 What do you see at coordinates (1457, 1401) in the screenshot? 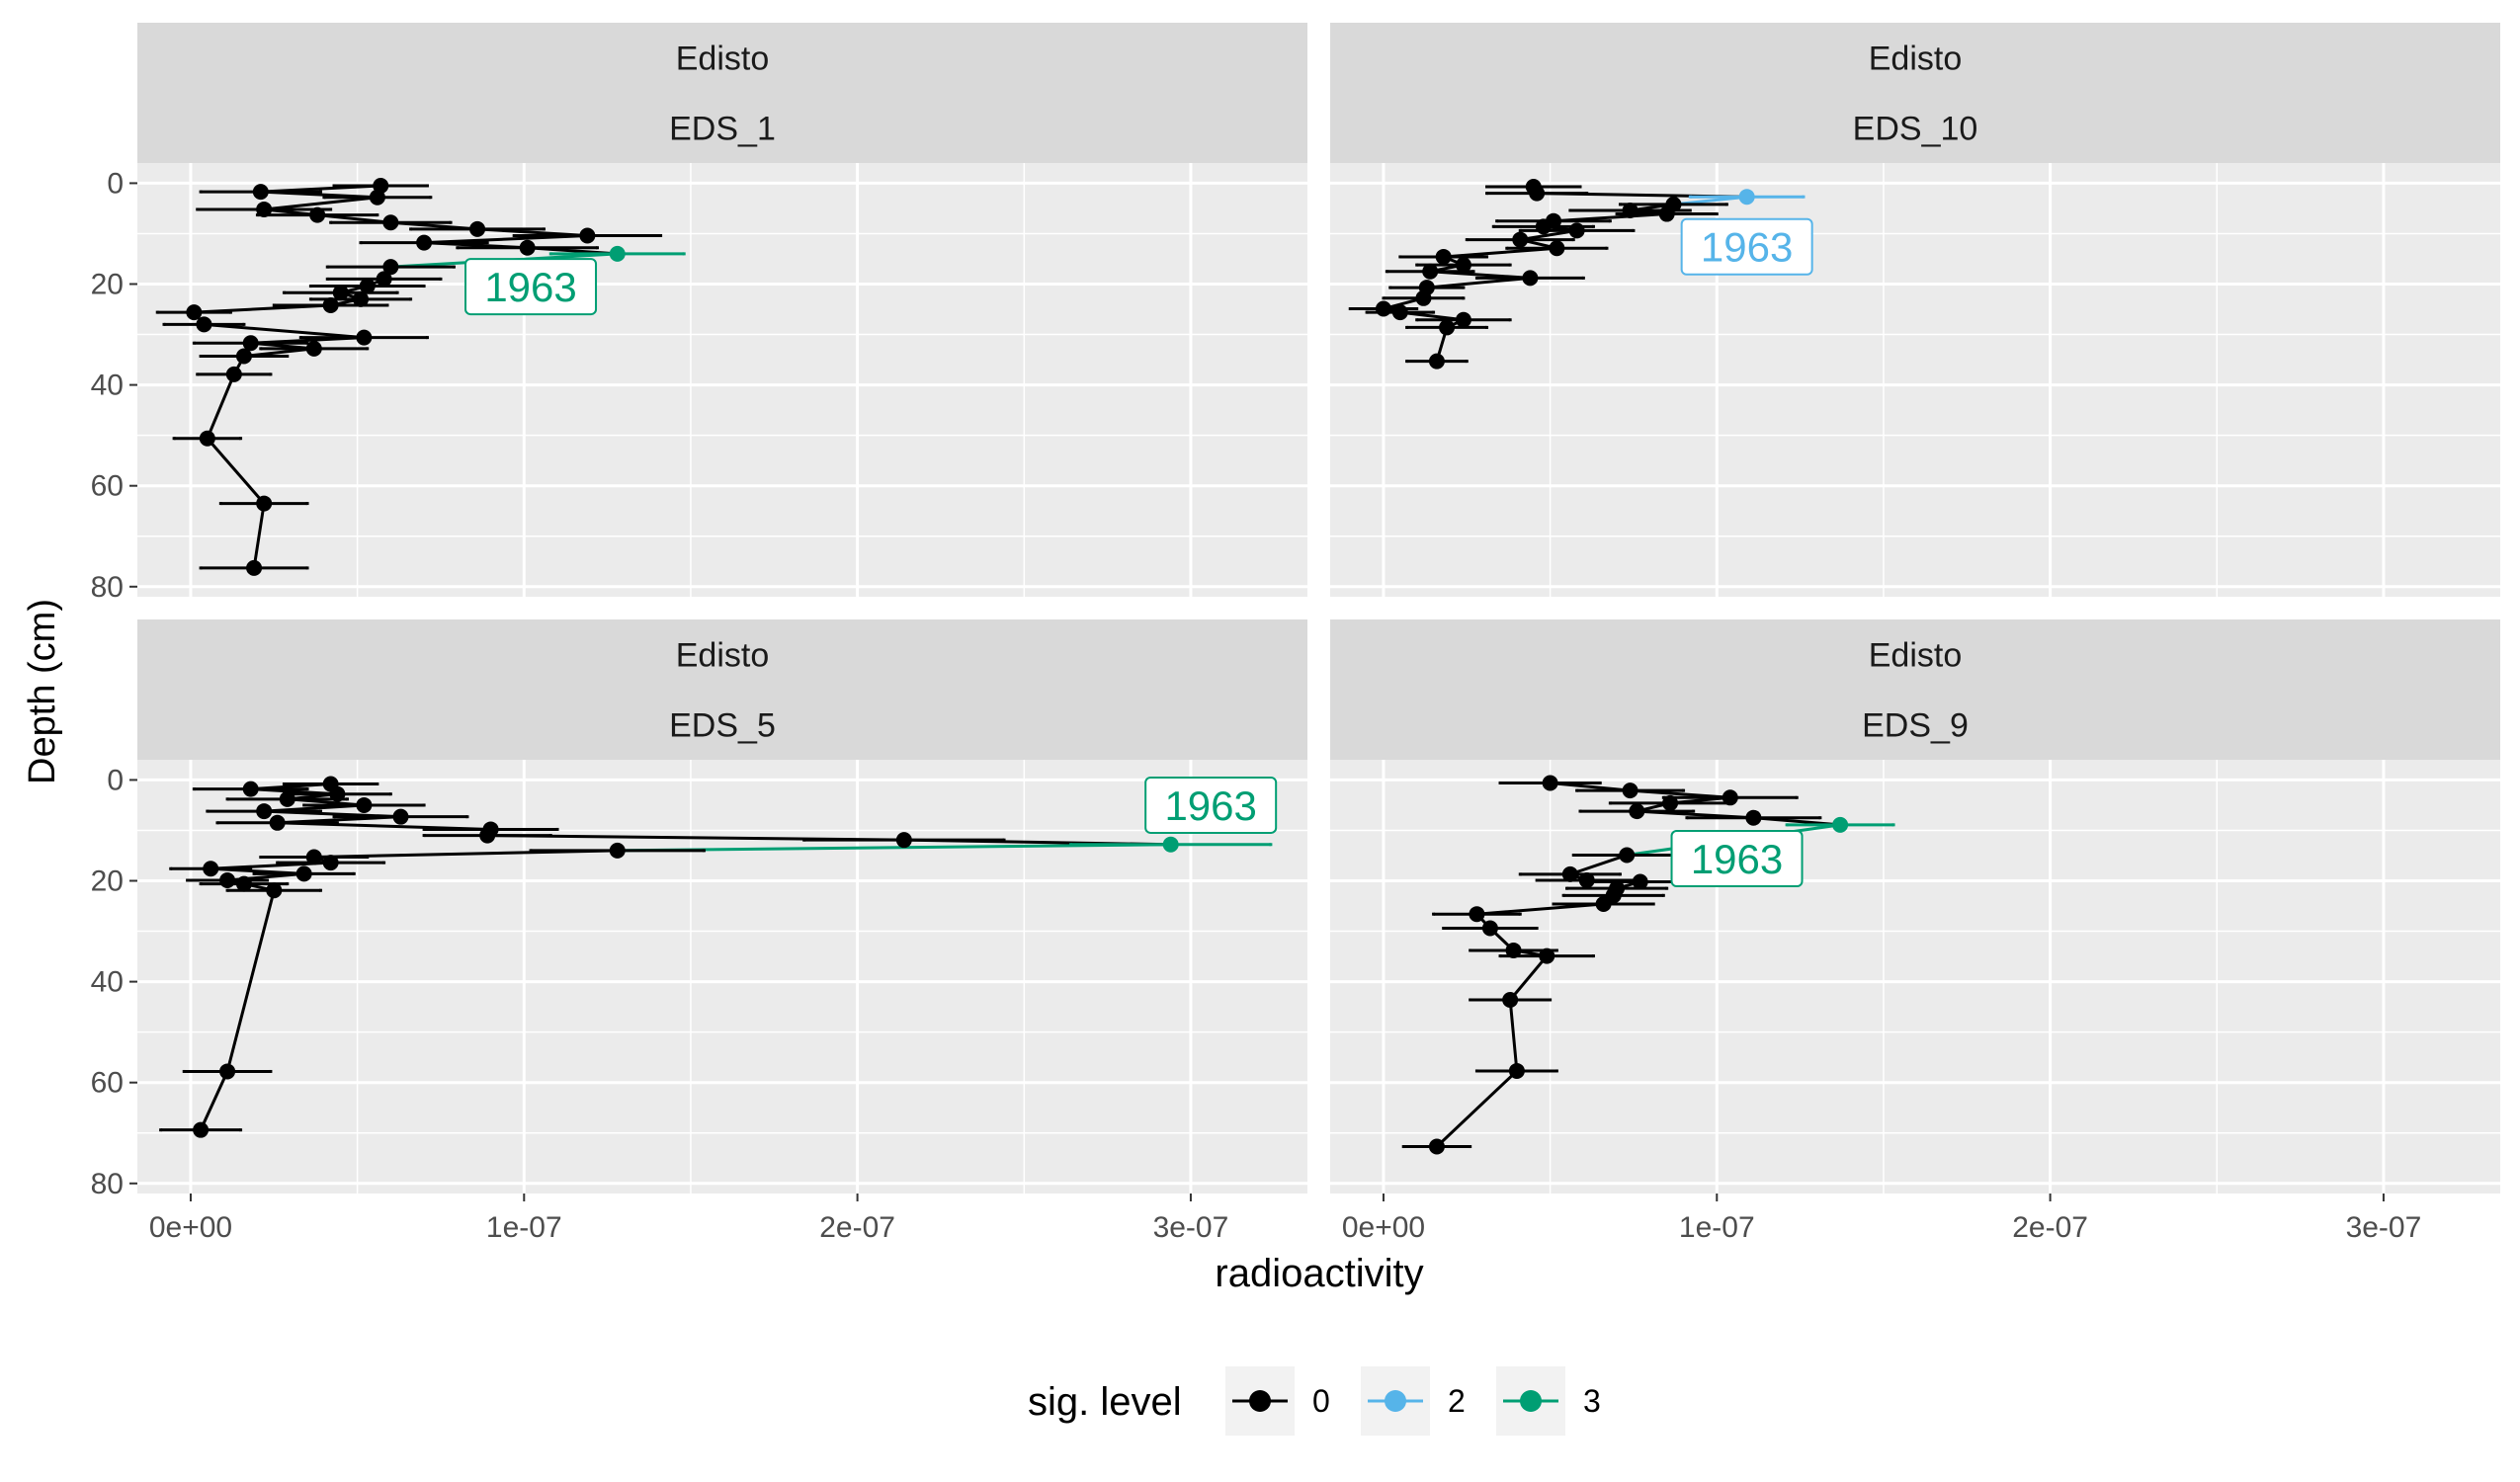
I see `legend-item-label: 2` at bounding box center [1457, 1401].